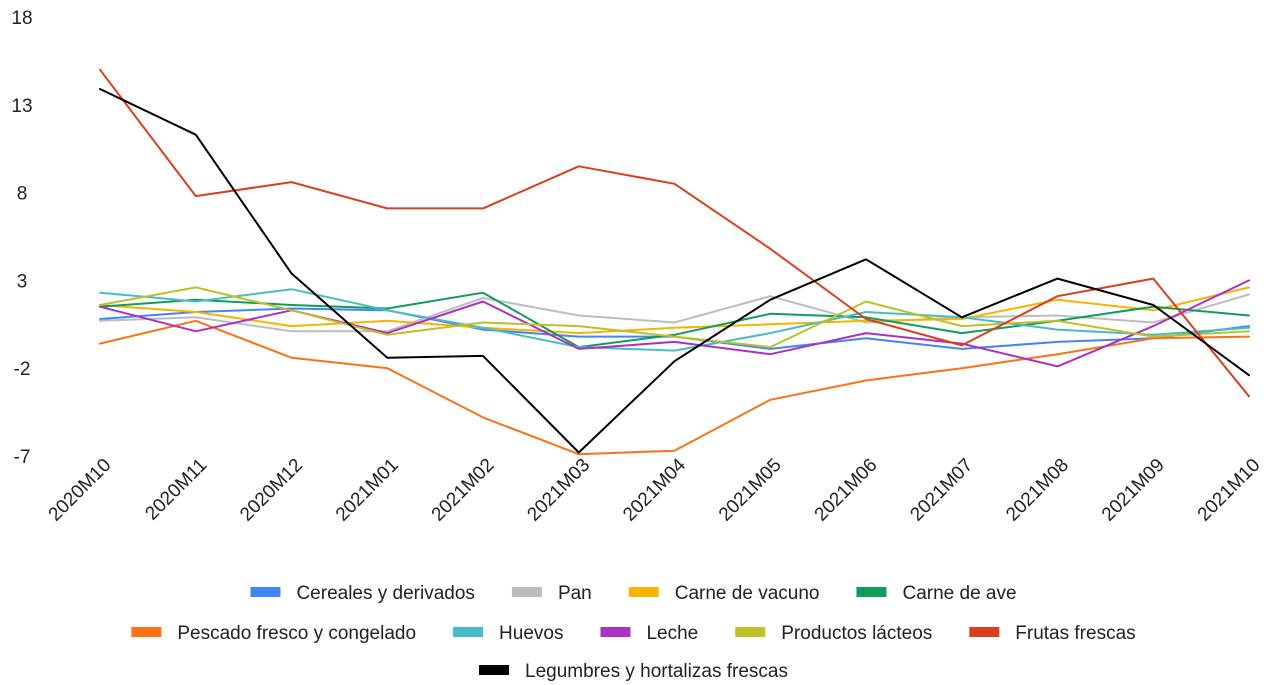 Image resolution: width=1267 pixels, height=685 pixels. I want to click on legend-item: Cereales y derivados, so click(362, 593).